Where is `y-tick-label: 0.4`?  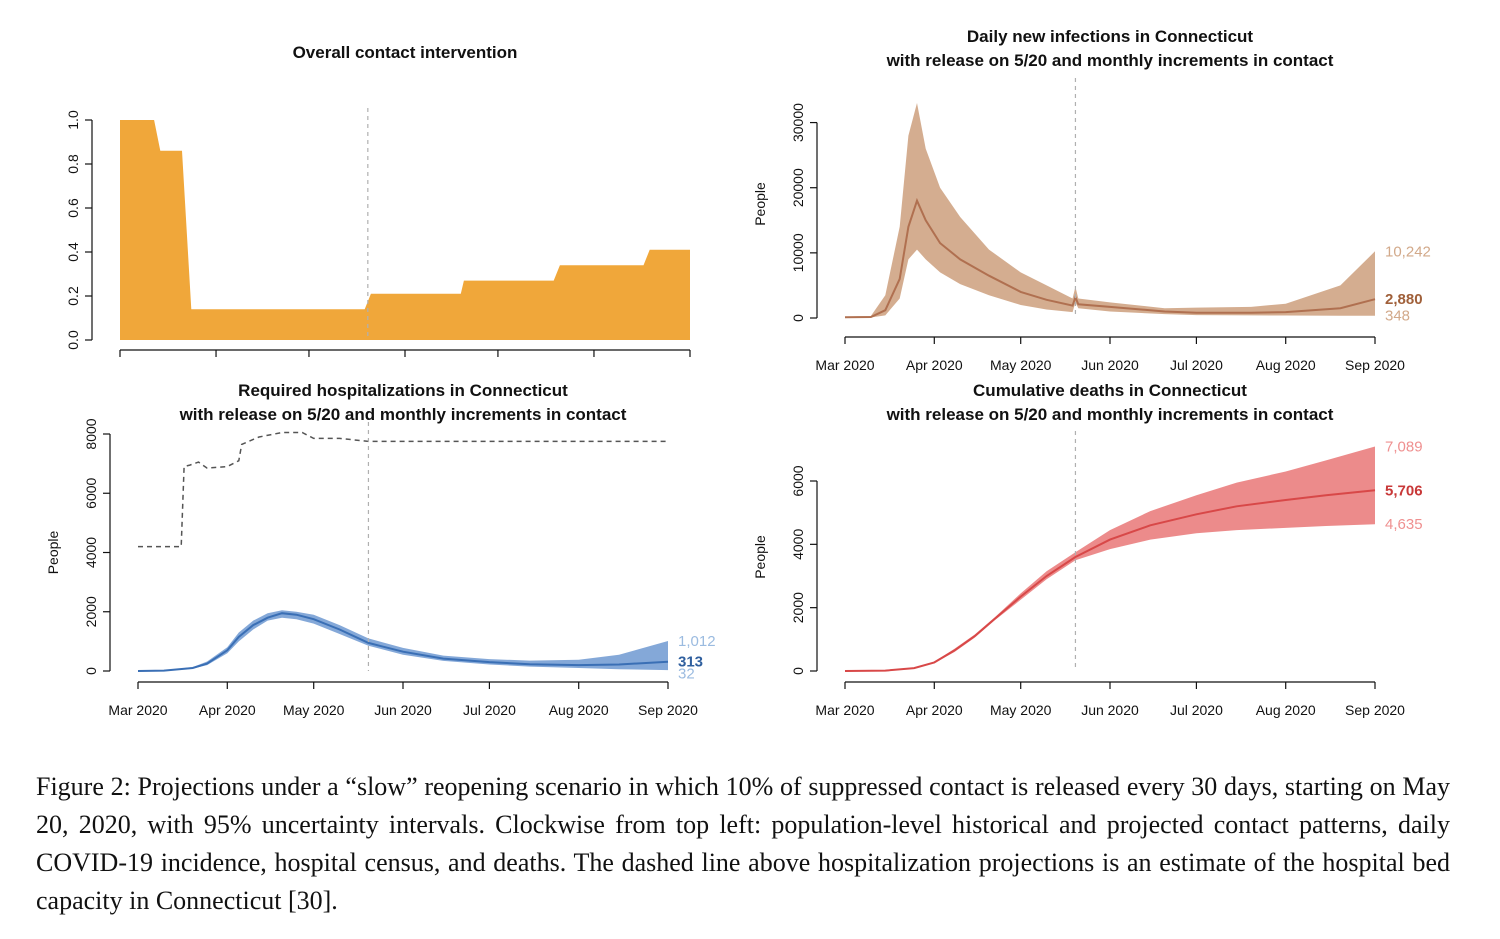
y-tick-label: 0.4 is located at coordinates (73, 252).